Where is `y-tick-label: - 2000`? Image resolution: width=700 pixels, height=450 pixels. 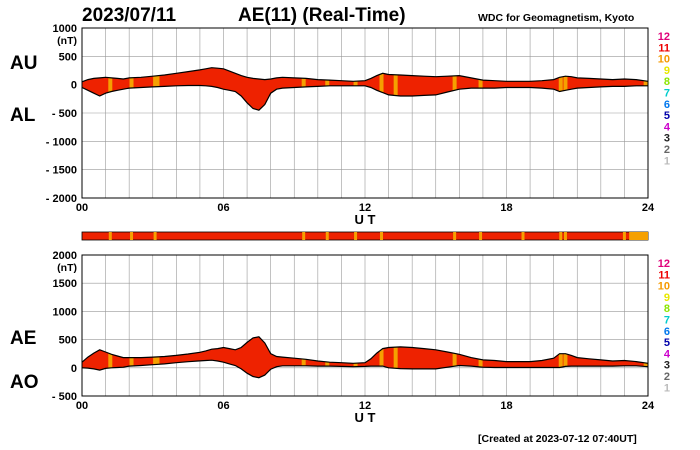 y-tick-label: - 2000 is located at coordinates (61, 199).